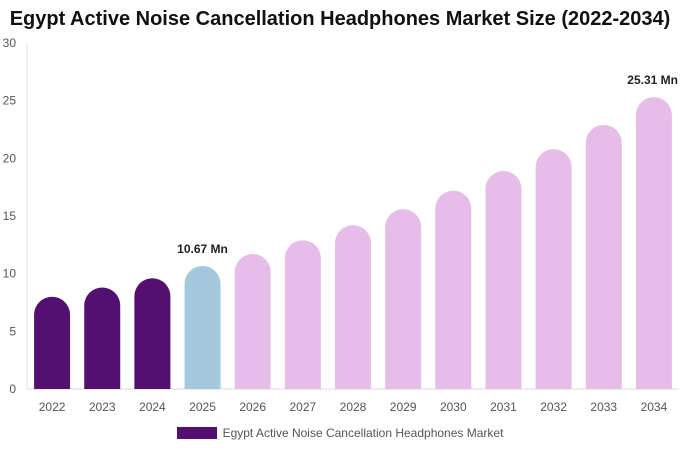 The width and height of the screenshot is (680, 450). Describe the element at coordinates (403, 299) in the screenshot. I see `bar-2029` at that location.